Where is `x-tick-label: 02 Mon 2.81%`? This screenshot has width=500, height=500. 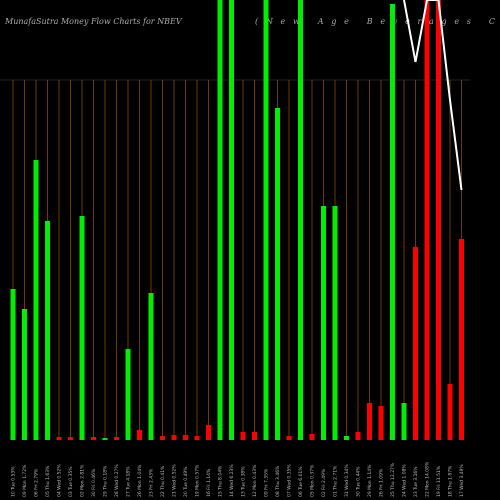 x-tick-label: 02 Mon 2.81% is located at coordinates (83, 480).